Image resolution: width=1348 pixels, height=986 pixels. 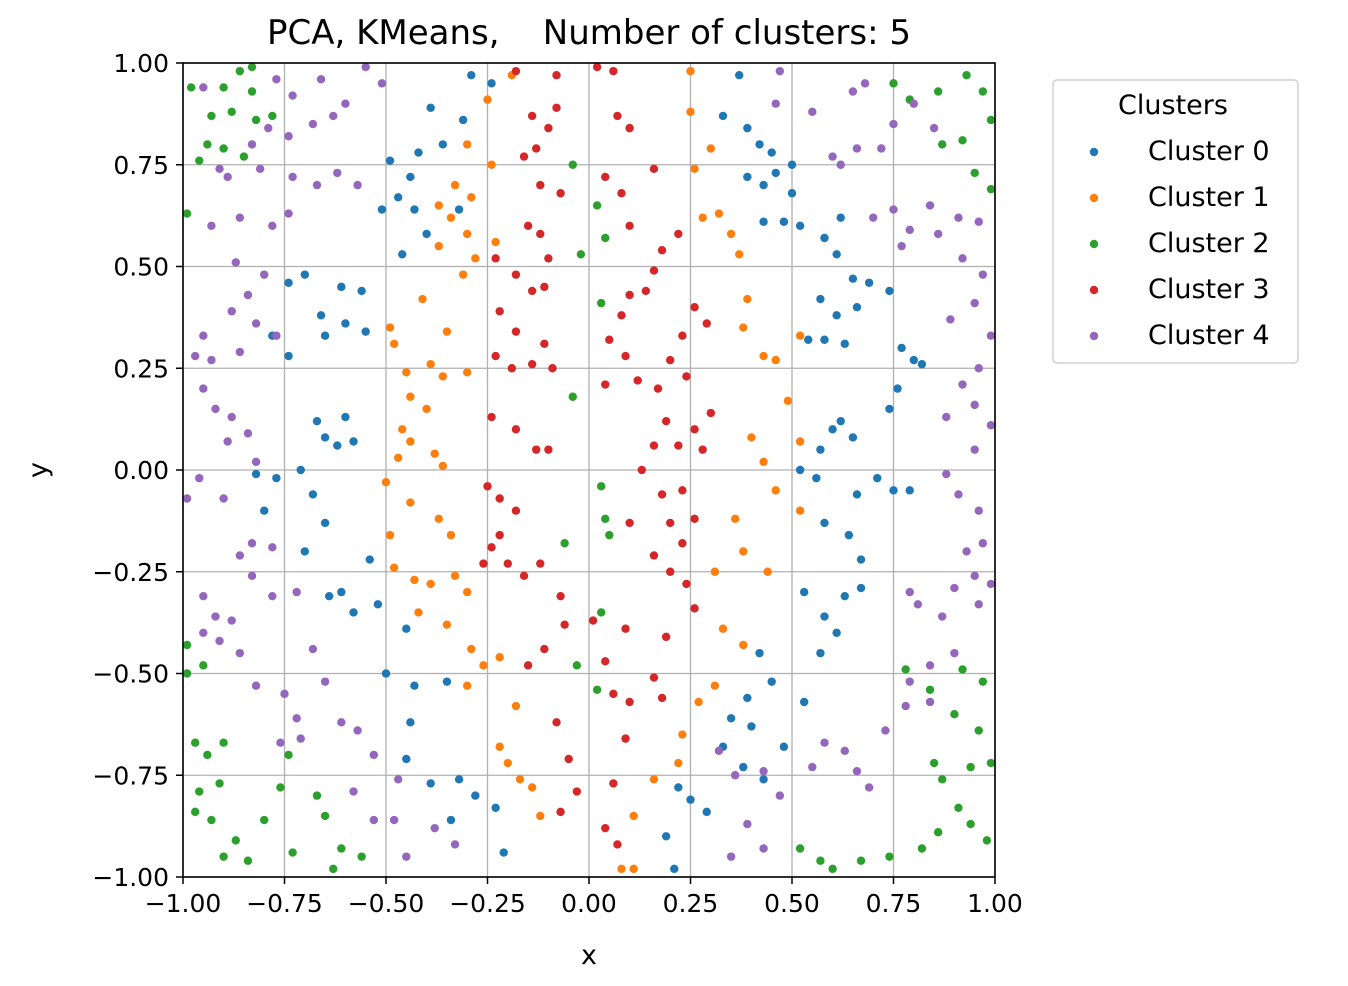 I want to click on x-tick-label: 1.00, so click(x=995, y=903).